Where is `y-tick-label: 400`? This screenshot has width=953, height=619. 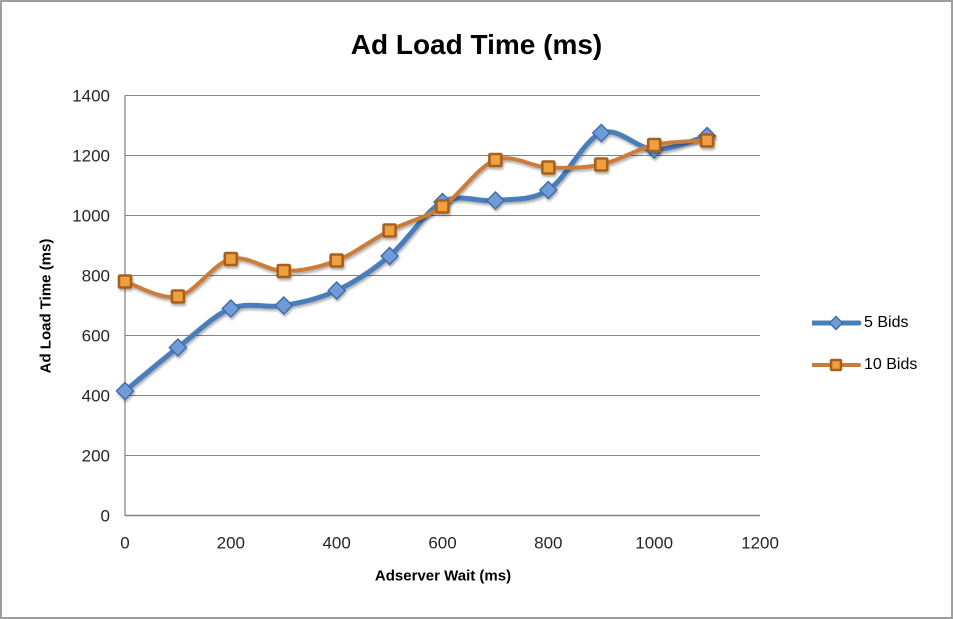
y-tick-label: 400 is located at coordinates (96, 396).